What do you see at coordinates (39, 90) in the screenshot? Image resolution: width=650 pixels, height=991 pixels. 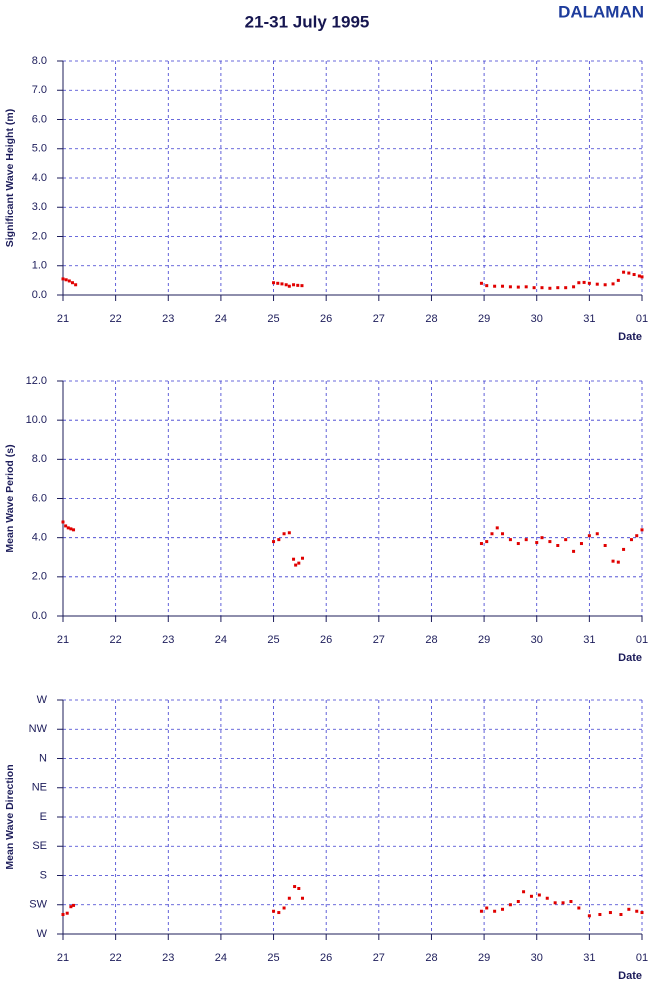 I see `y-tick-label: 7.0` at bounding box center [39, 90].